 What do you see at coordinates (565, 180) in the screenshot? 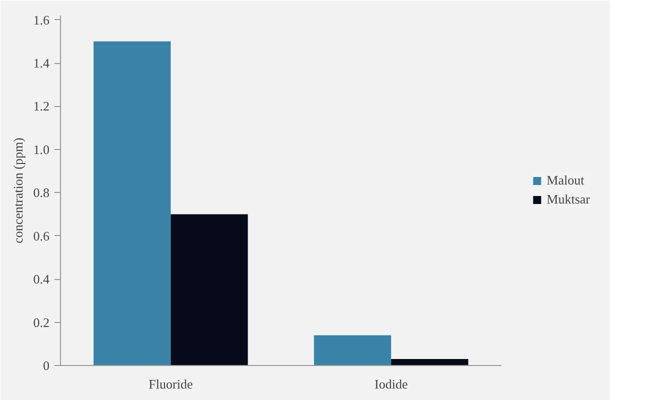
I see `legend-label: Malout` at bounding box center [565, 180].